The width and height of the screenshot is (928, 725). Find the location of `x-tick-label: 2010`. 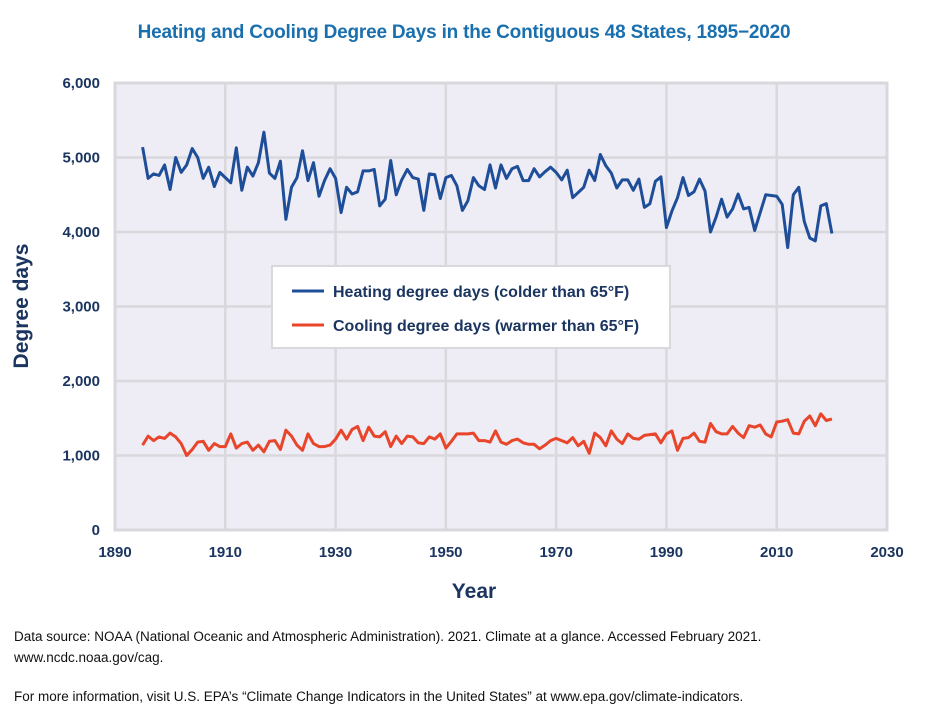

x-tick-label: 2010 is located at coordinates (776, 552).